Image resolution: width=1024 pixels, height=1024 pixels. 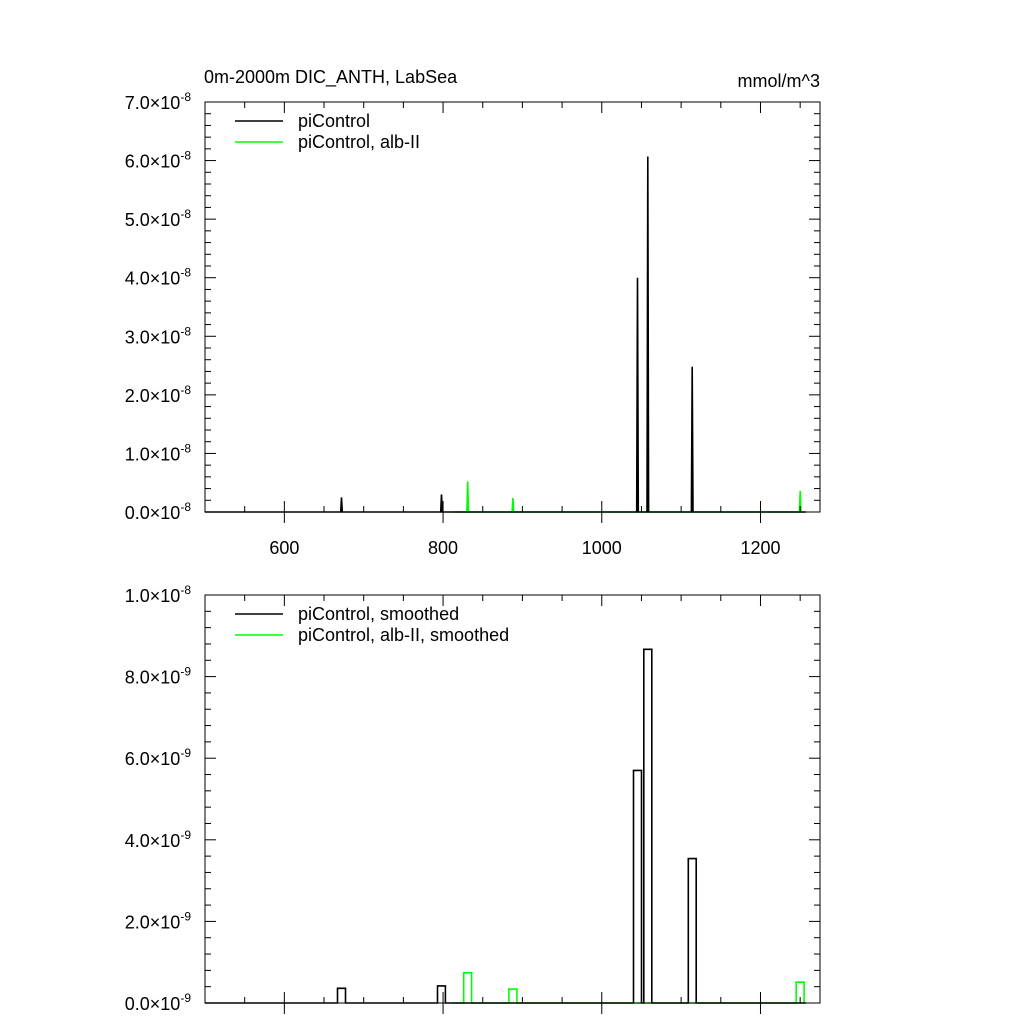 What do you see at coordinates (158, 839) in the screenshot?
I see `y-tick-label: 4.0×10⁻⁹` at bounding box center [158, 839].